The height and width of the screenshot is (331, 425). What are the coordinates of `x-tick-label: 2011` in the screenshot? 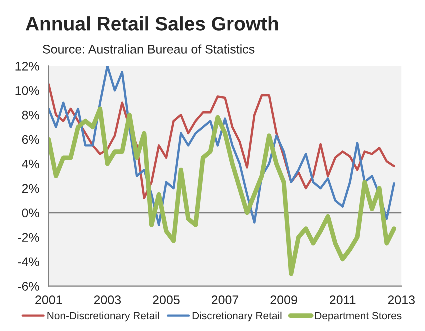 It's located at (343, 300).